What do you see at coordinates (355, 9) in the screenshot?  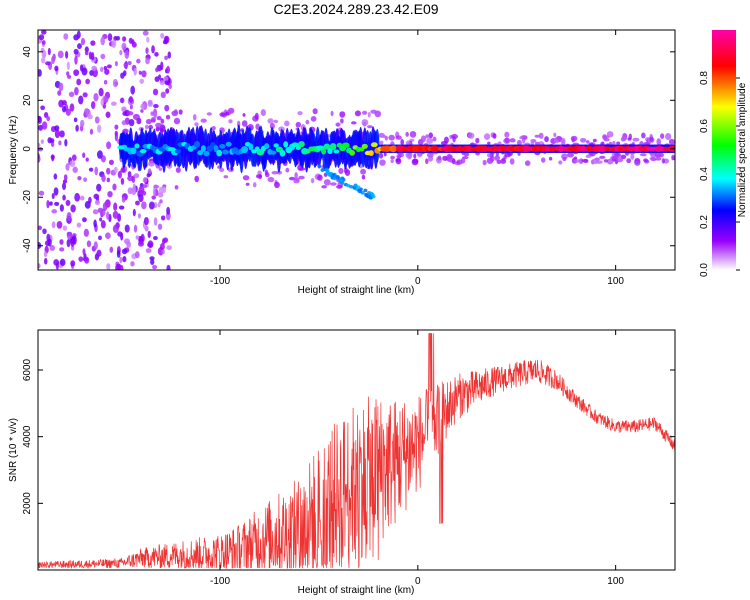 I see `chart-title: C2E3.2024.289.23.42.E09` at bounding box center [355, 9].